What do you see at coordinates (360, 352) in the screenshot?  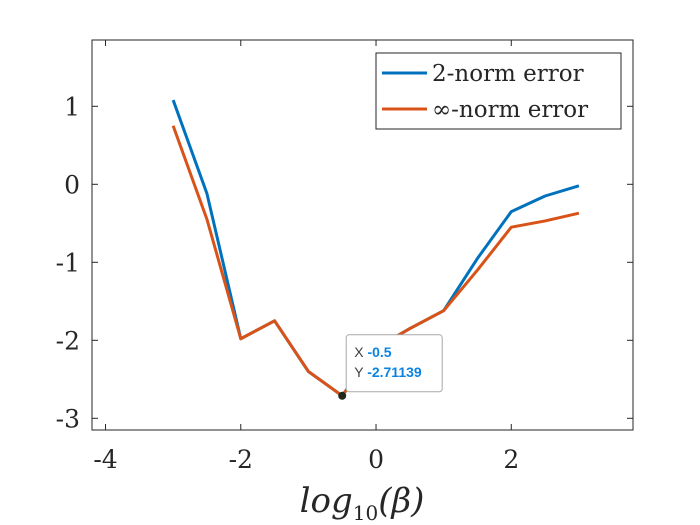 I see `datatip-key: X` at bounding box center [360, 352].